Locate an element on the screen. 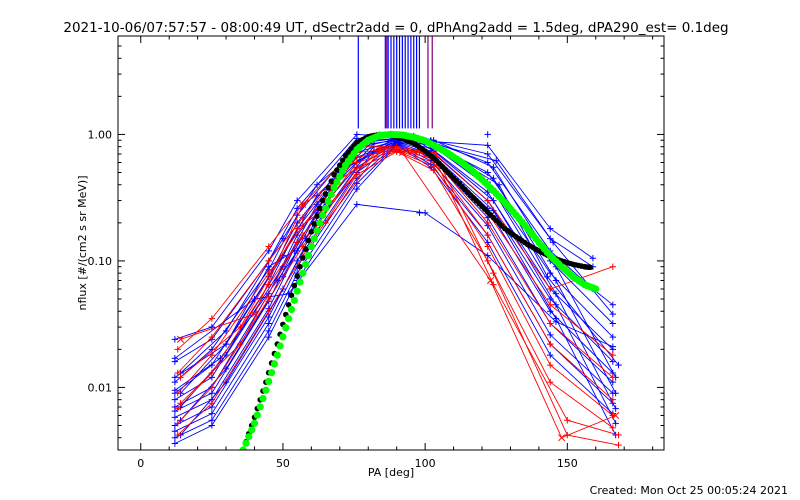 Image resolution: width=800 pixels, height=500 pixels. x-tick-label: 100 is located at coordinates (425, 463).